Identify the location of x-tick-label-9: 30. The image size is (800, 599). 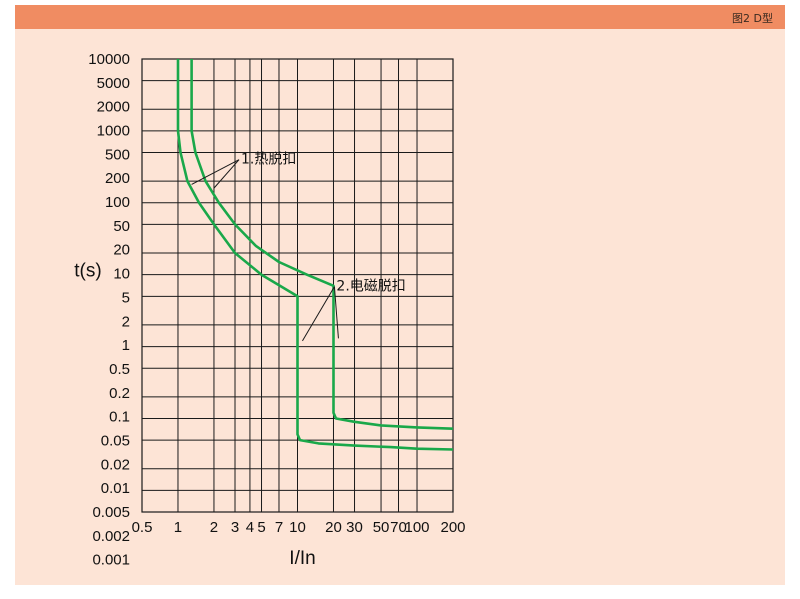
(354, 527).